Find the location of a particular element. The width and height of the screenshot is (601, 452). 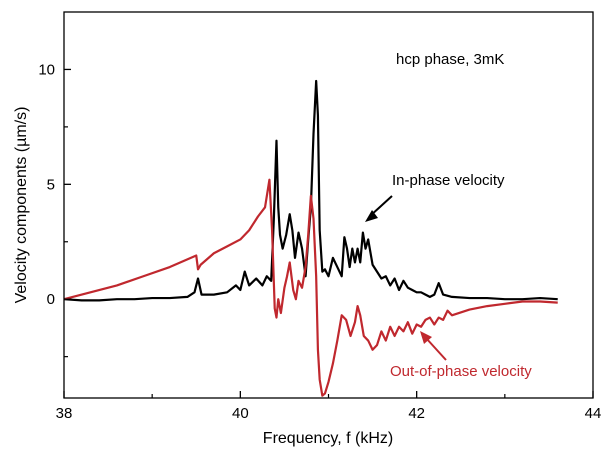

y-tick-label: 5 is located at coordinates (51, 184).